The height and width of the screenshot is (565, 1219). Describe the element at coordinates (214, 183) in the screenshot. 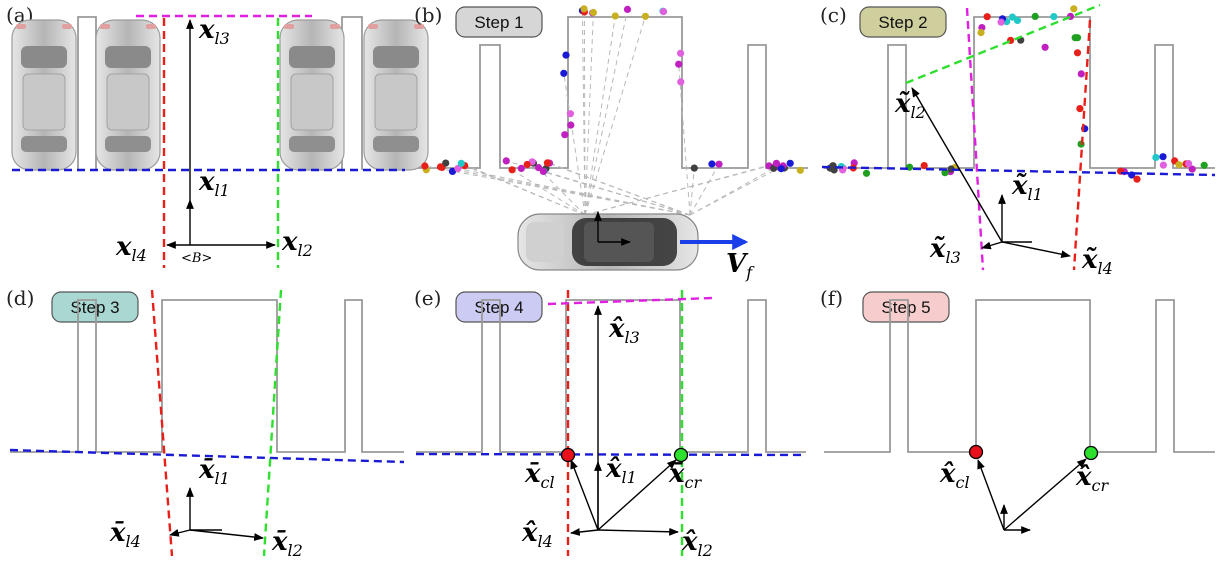

I see `label-x-l1: xl1` at that location.